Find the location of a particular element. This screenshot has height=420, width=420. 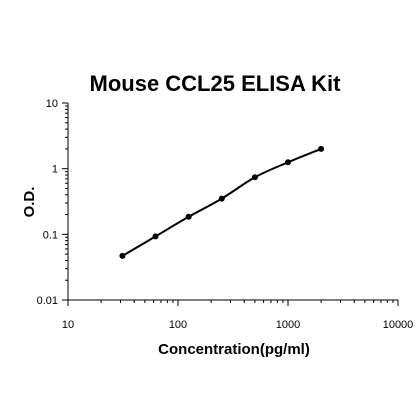

chart-title: Mouse CCL25 ELISA Kit is located at coordinates (216, 83).